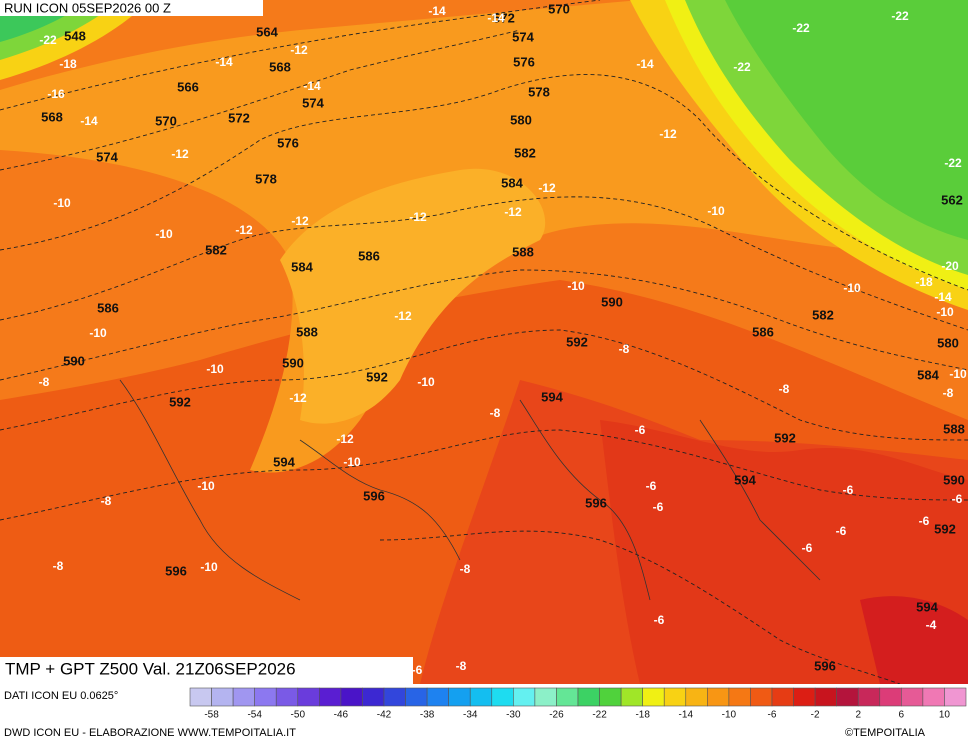  I want to click on temperature-label: -14, so click(312, 86).